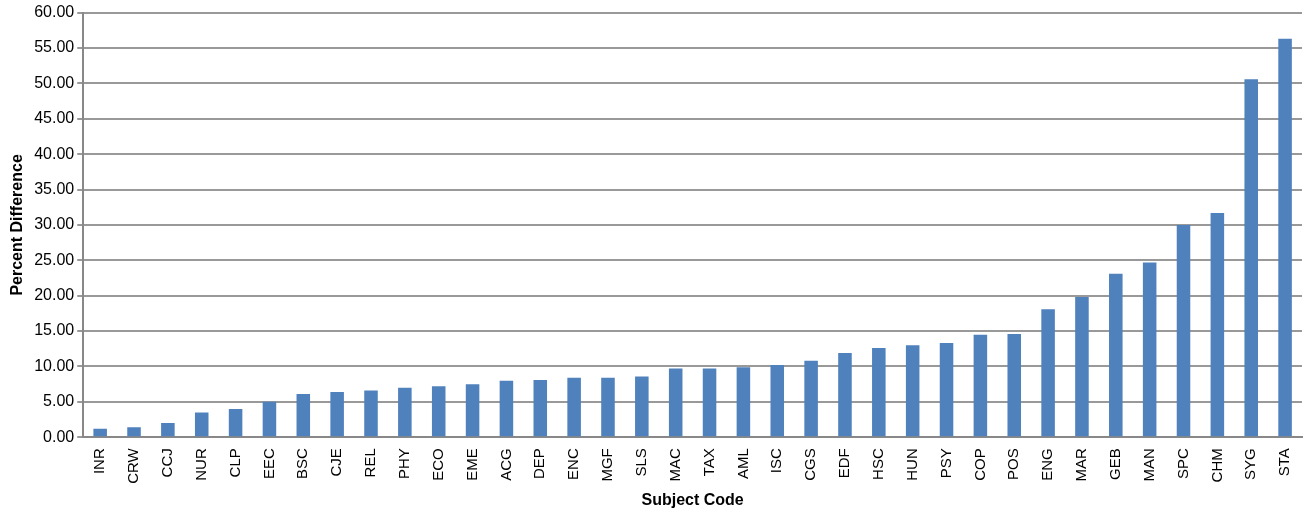 This screenshot has height=514, width=1310. Describe the element at coordinates (54, 12) in the screenshot. I see `y-tick-label: 60.00` at that location.